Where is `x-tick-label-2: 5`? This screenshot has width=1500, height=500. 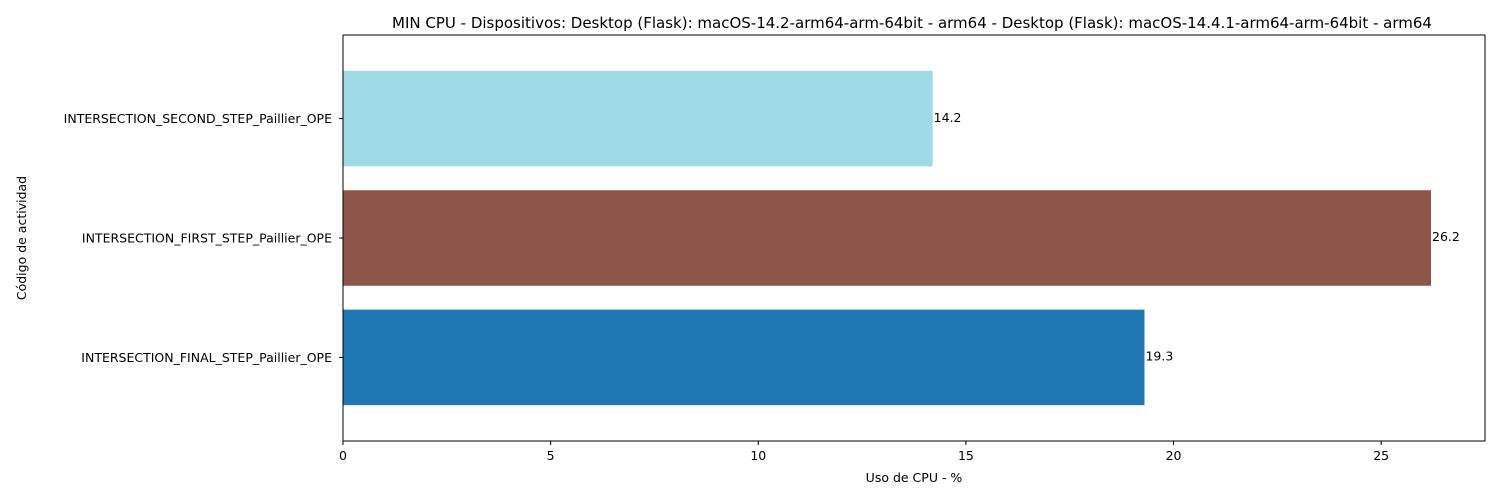
x-tick-label-2: 5 is located at coordinates (551, 455).